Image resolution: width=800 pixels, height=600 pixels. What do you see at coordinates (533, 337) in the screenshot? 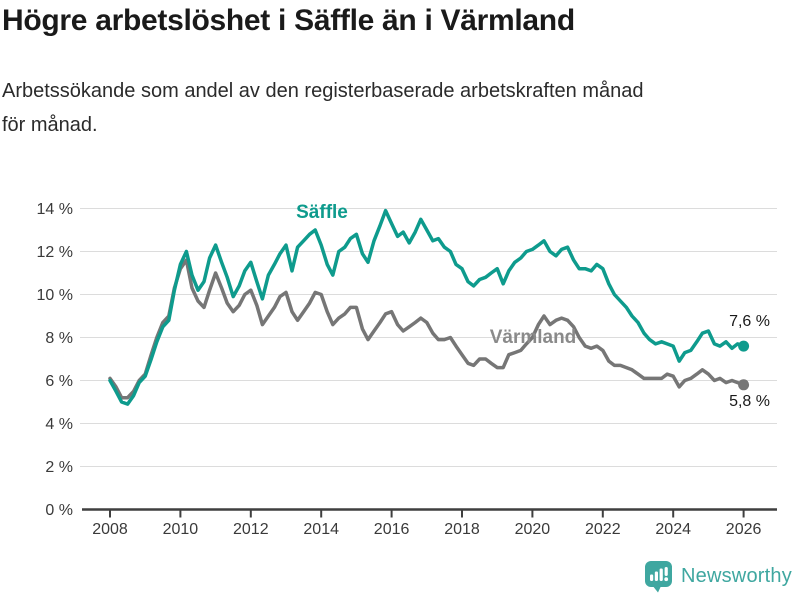
I see `varmland-series-label: Värmland` at bounding box center [533, 337].